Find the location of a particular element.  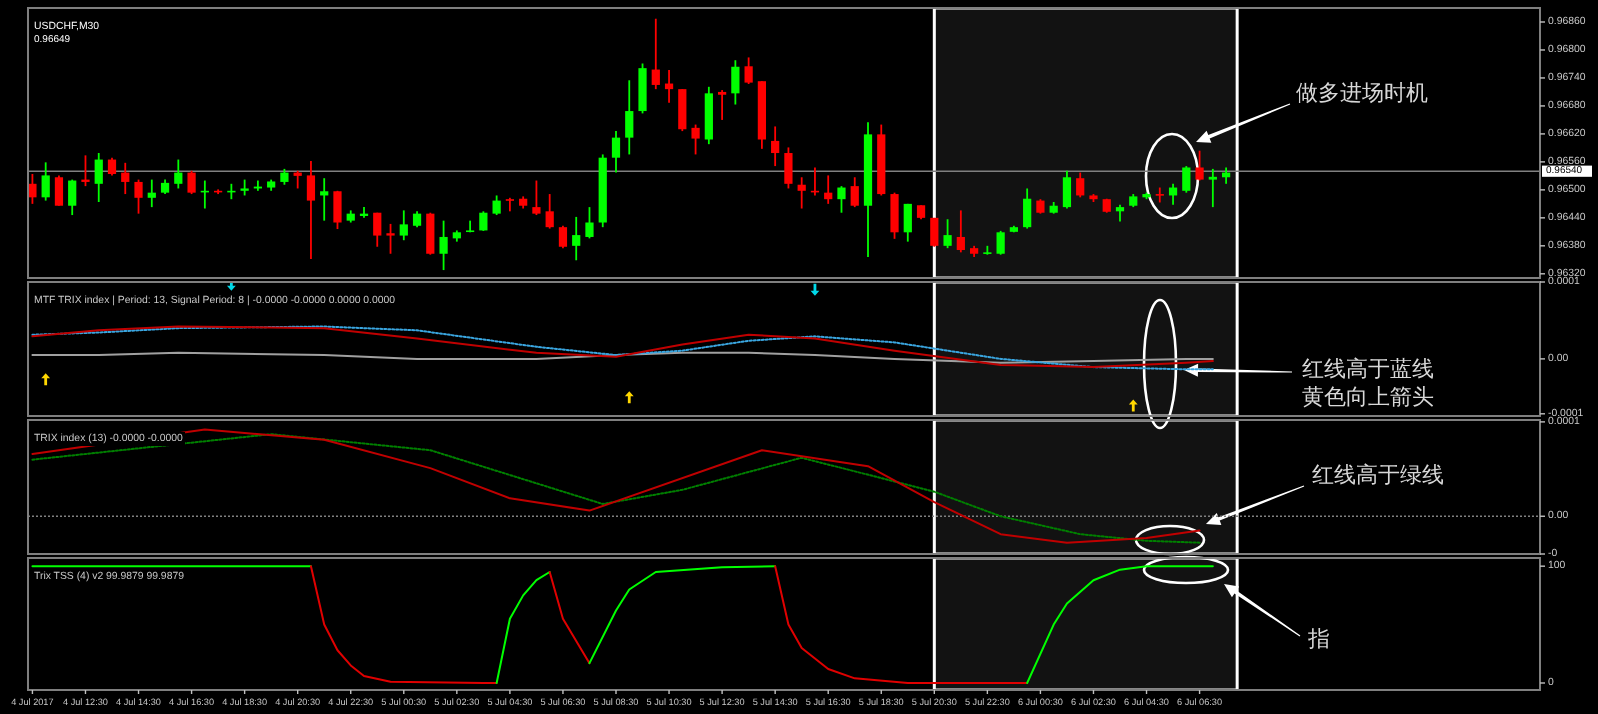

annotation: 红线高于蓝线黄色向上箭头 is located at coordinates (1368, 383).